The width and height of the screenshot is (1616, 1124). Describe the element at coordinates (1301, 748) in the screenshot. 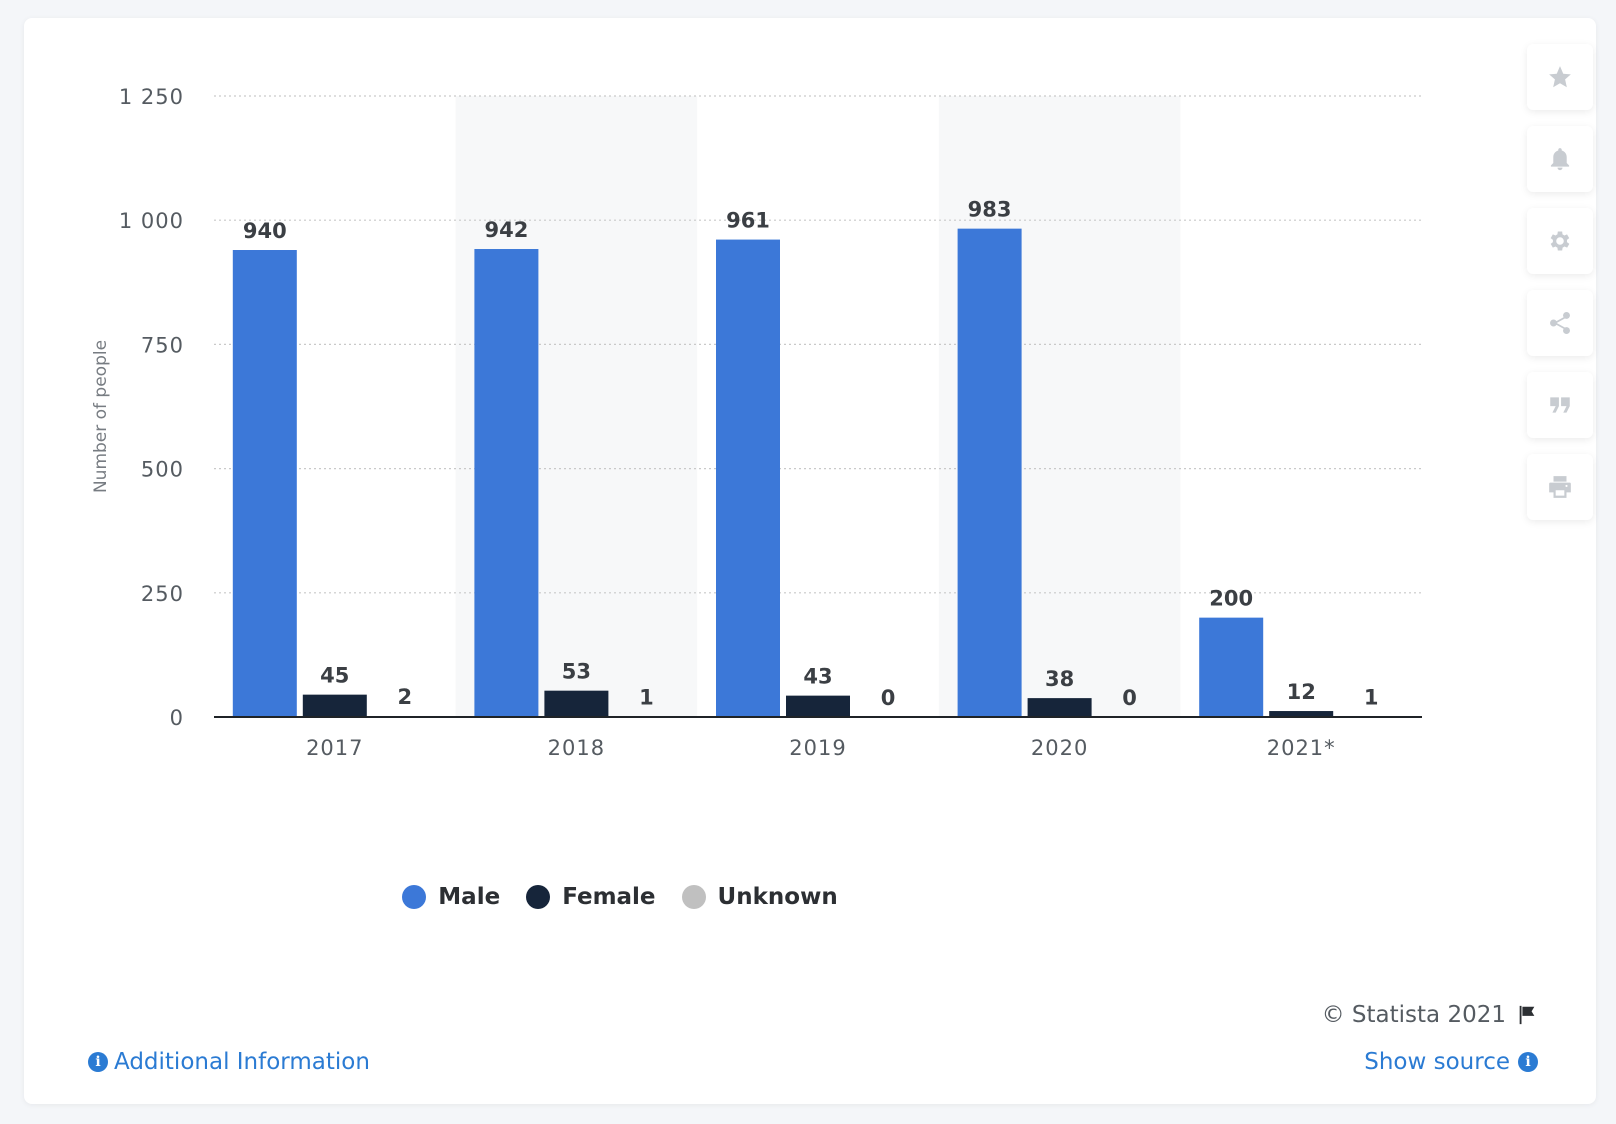

I see `x-tick-label: 2021*` at that location.